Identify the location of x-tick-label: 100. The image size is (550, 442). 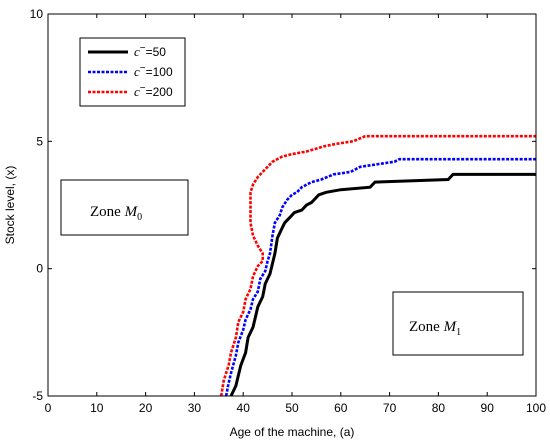
(536, 408).